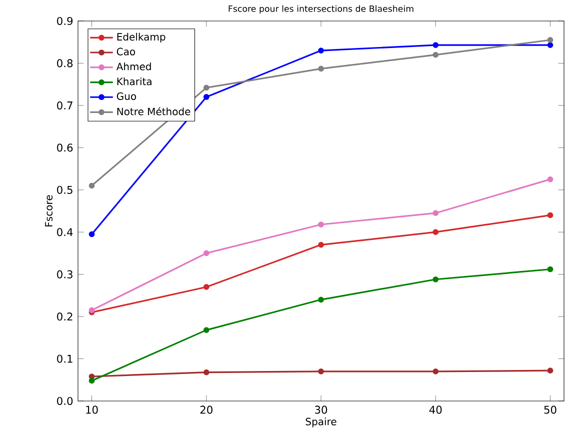  I want to click on y-tick-label: 0.6, so click(65, 148).